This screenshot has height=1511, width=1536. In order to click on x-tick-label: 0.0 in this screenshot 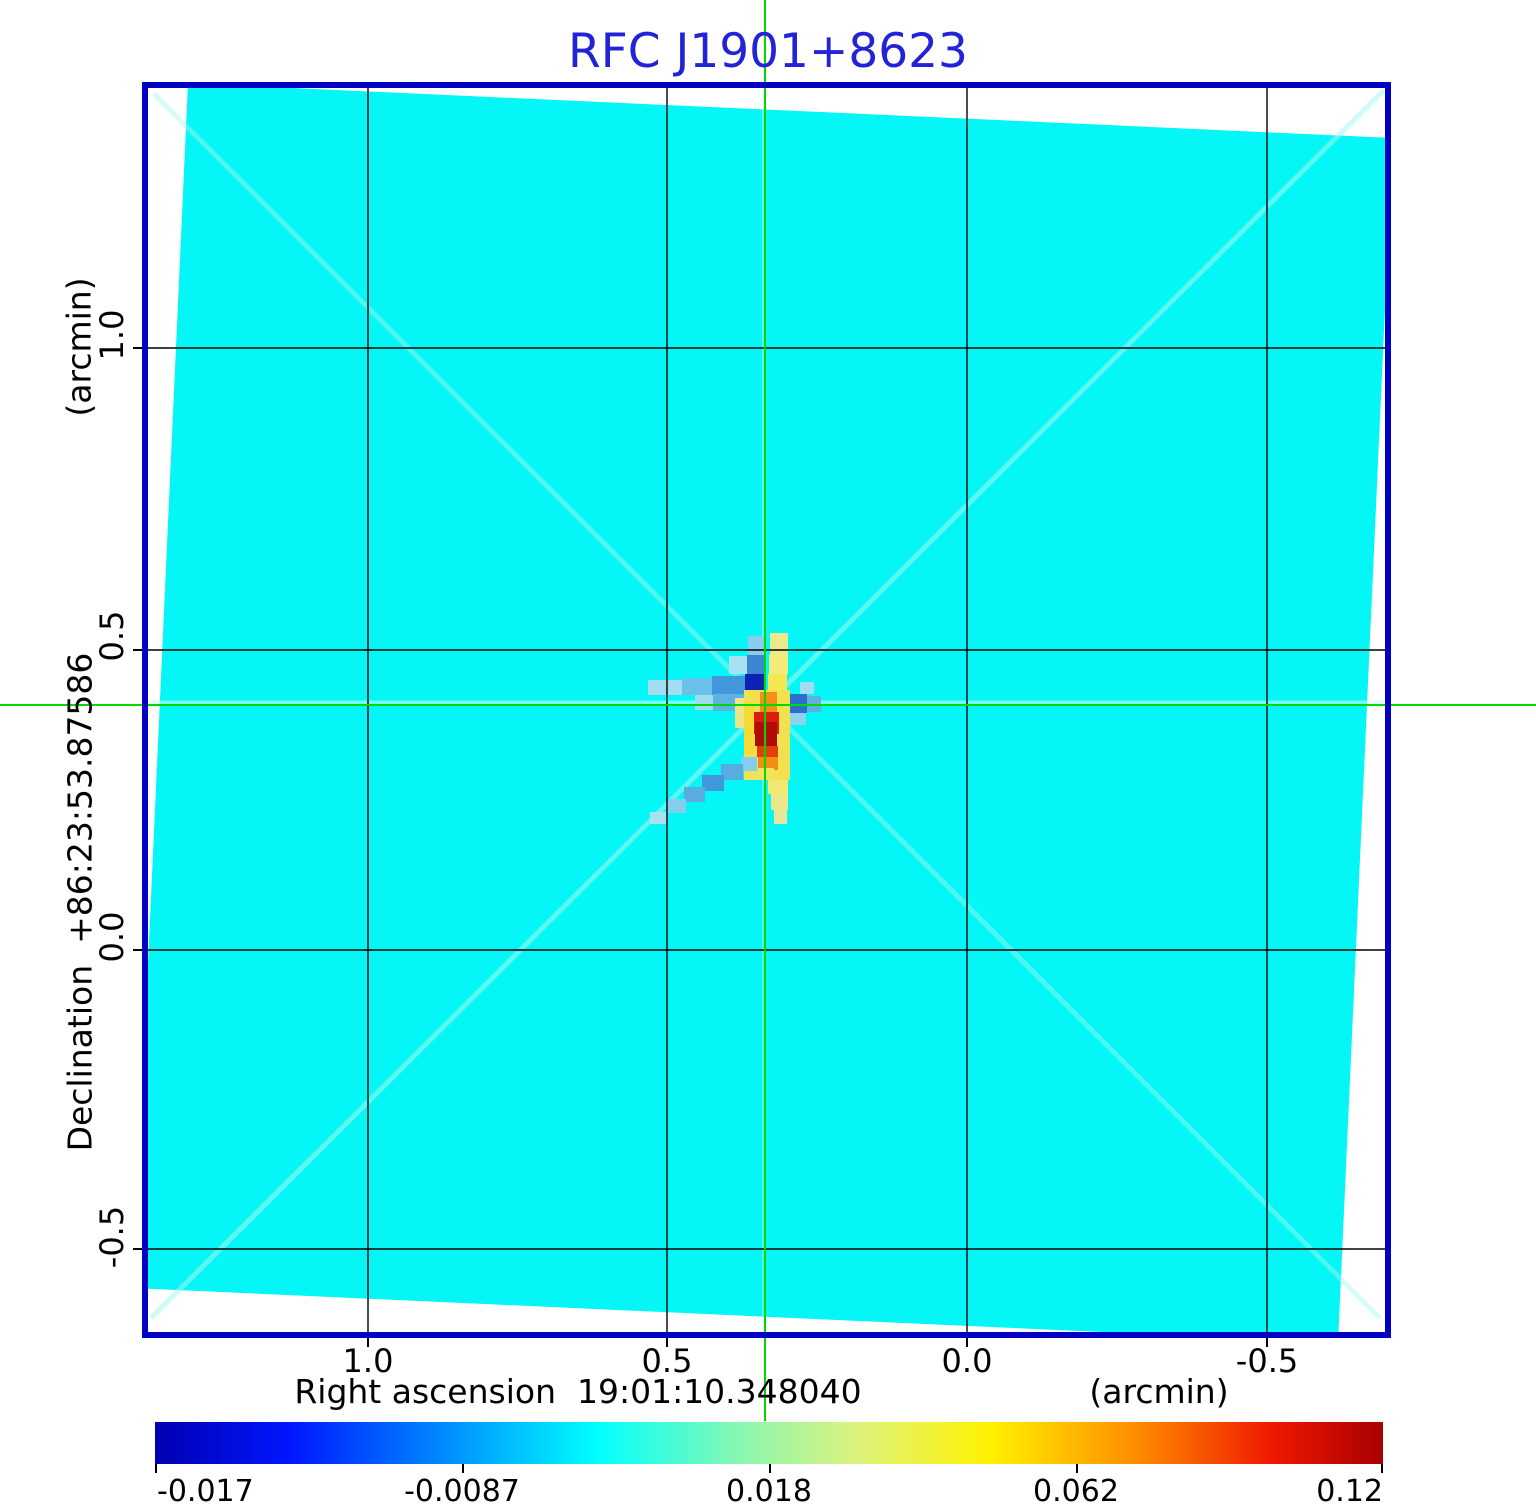, I will do `click(967, 1361)`.